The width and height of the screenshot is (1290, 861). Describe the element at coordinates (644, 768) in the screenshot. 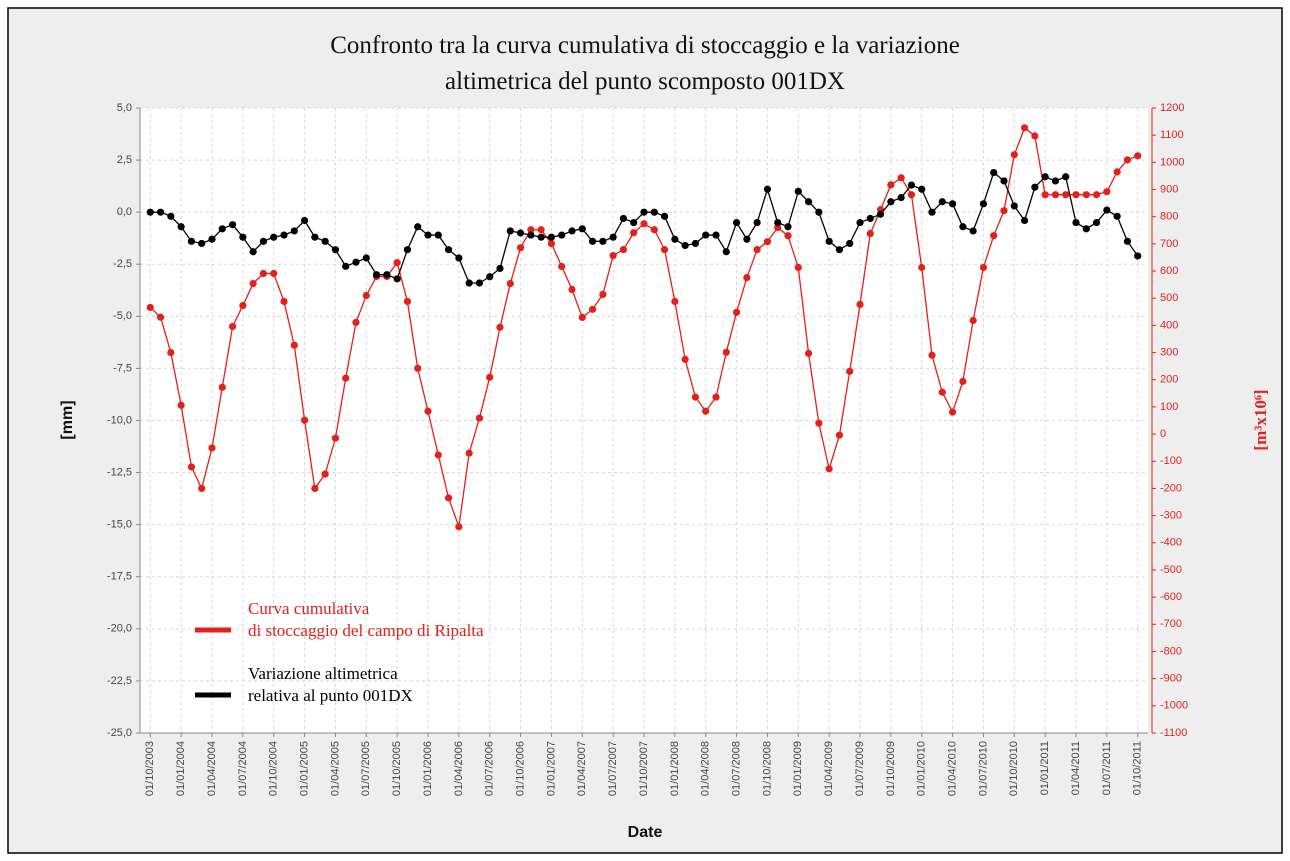

I see `x-tick-label: 01/10/2007` at that location.